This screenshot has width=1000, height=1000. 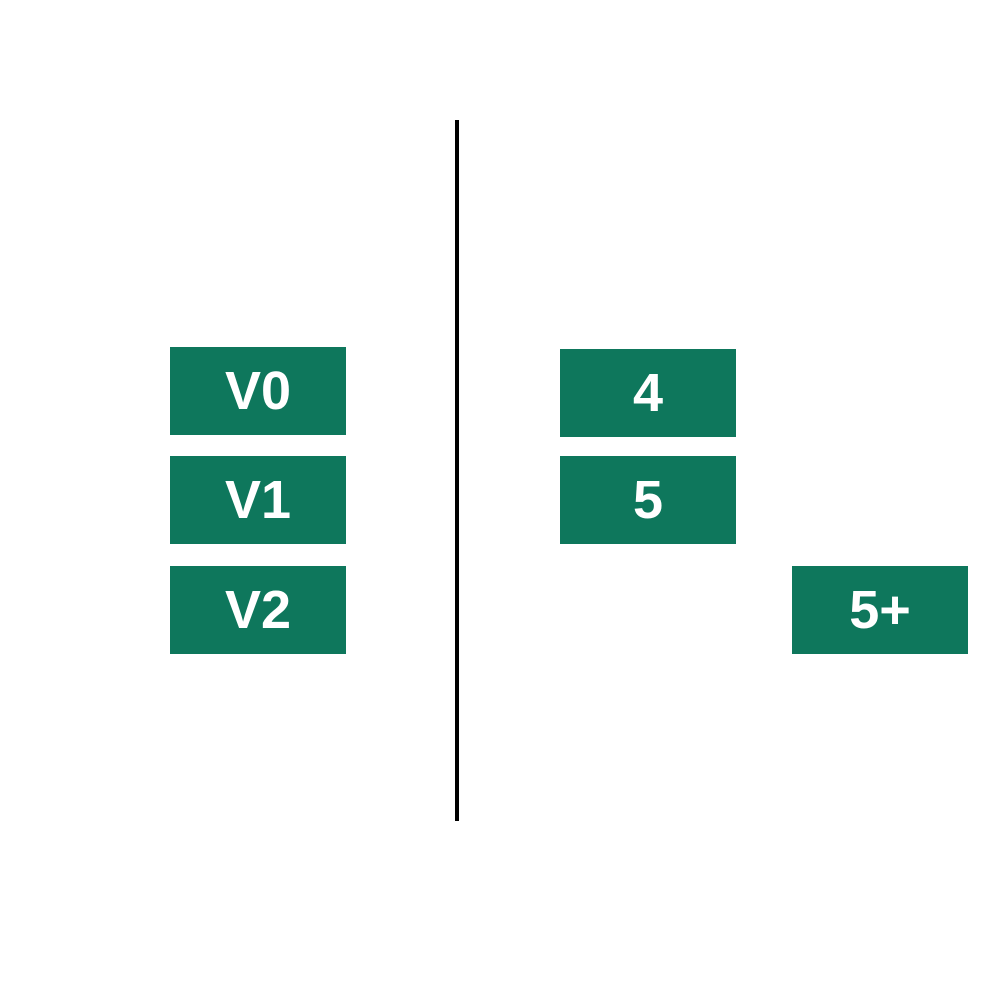 What do you see at coordinates (258, 610) in the screenshot?
I see `tile-v2: V2` at bounding box center [258, 610].